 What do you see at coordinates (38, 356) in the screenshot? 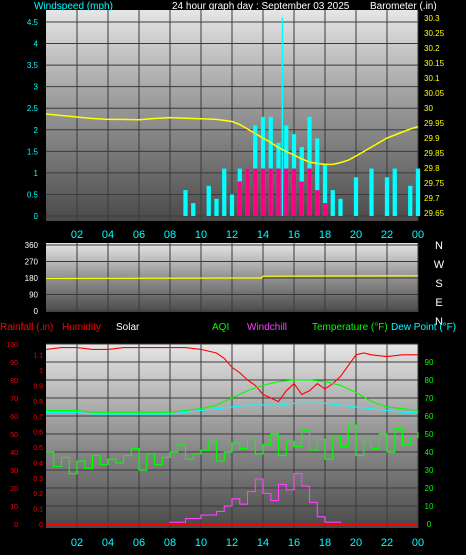
I see `rainfall-tick-label: 1.1` at bounding box center [38, 356].